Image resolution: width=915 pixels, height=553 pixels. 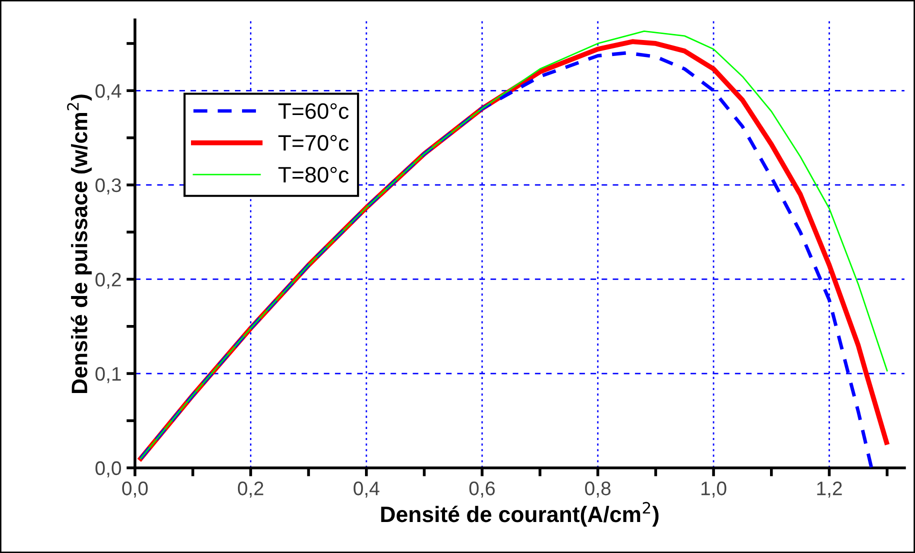 What do you see at coordinates (108, 186) in the screenshot?
I see `y-tick-label: 0,3` at bounding box center [108, 186].